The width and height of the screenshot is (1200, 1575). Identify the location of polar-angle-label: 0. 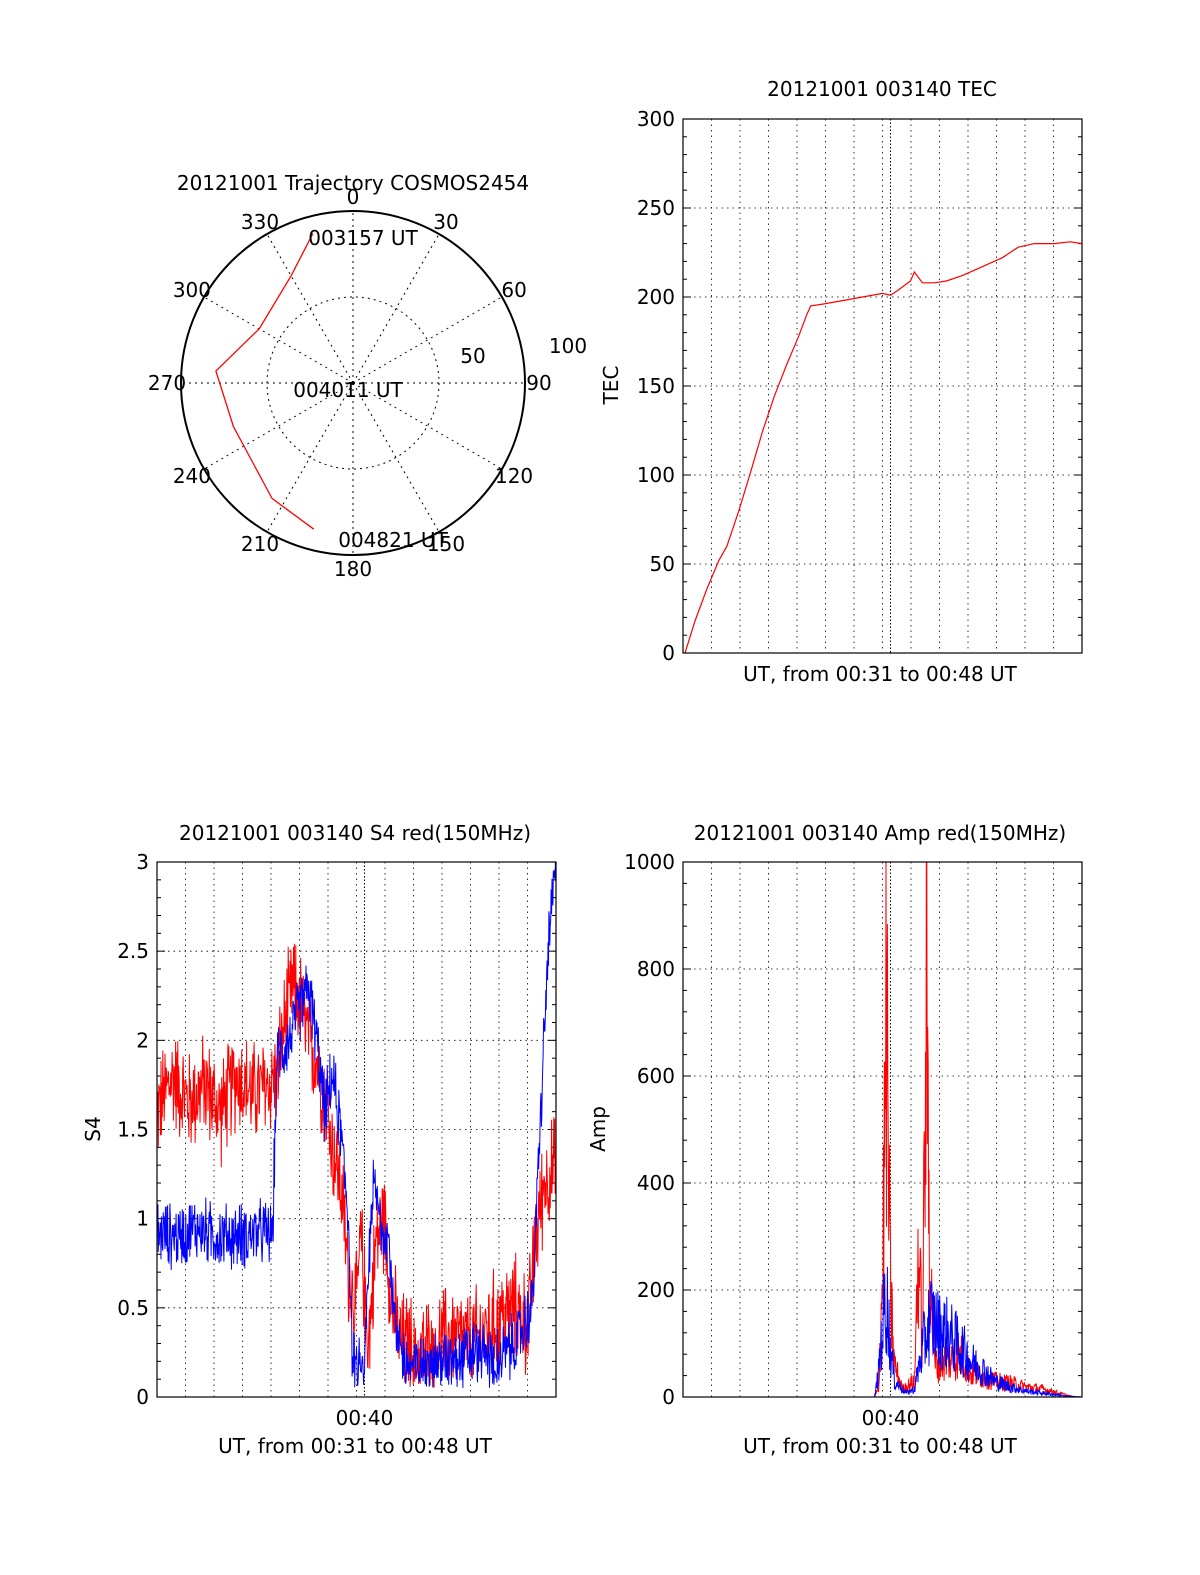
(353, 197).